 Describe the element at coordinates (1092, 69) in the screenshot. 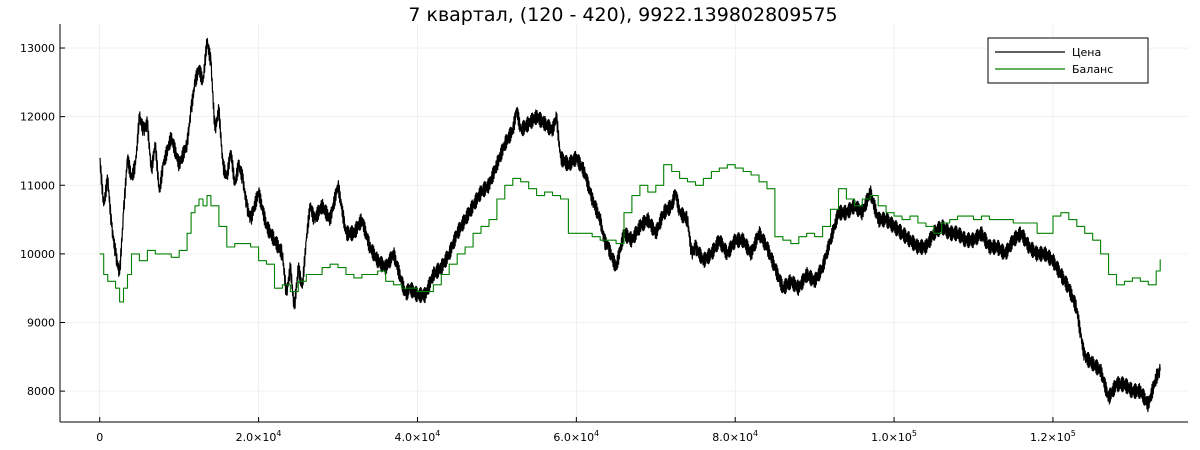

I see `legend-label-balans: Баланс` at that location.